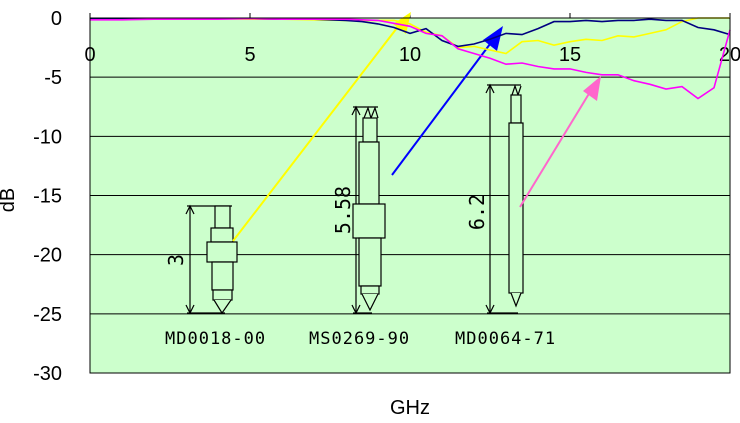 Image resolution: width=740 pixels, height=423 pixels. What do you see at coordinates (477, 212) in the screenshot?
I see `dimension-6-2: 6.2` at bounding box center [477, 212].